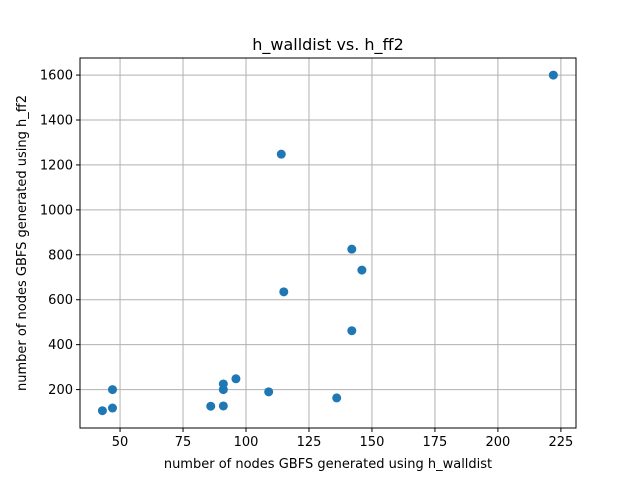 The height and width of the screenshot is (480, 640). I want to click on x-tick-label: 175, so click(435, 442).